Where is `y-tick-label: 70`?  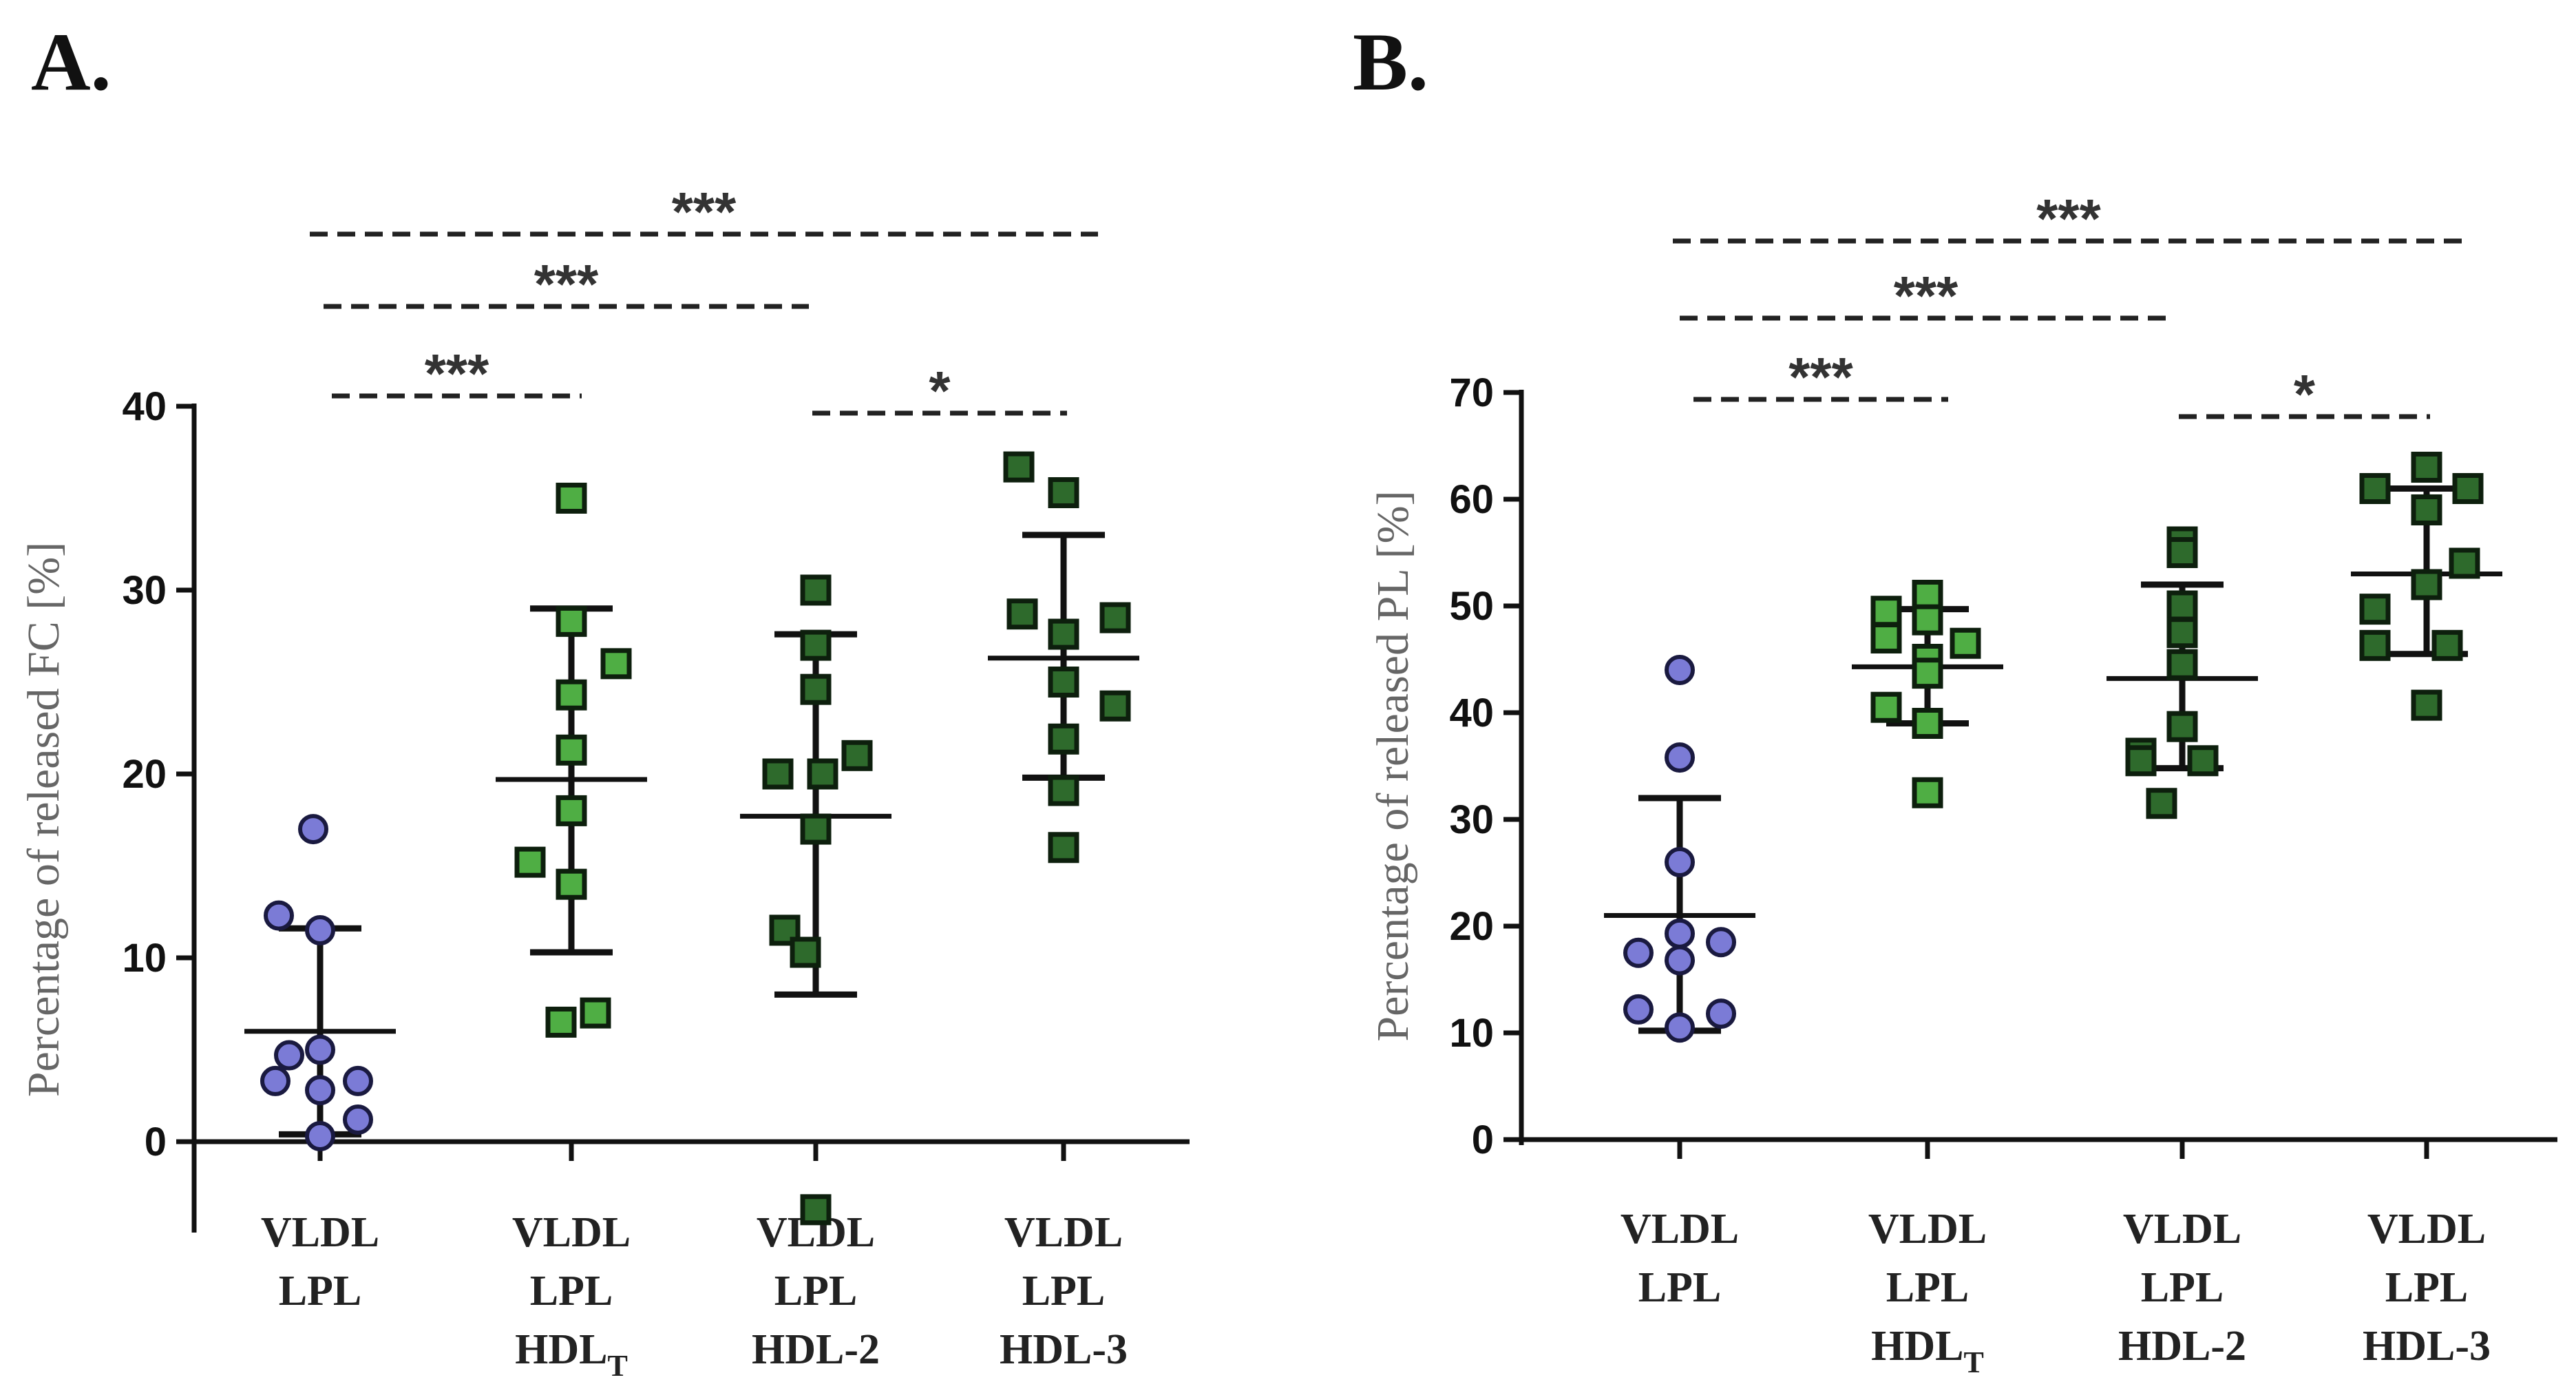 y-tick-label: 70 is located at coordinates (1471, 392).